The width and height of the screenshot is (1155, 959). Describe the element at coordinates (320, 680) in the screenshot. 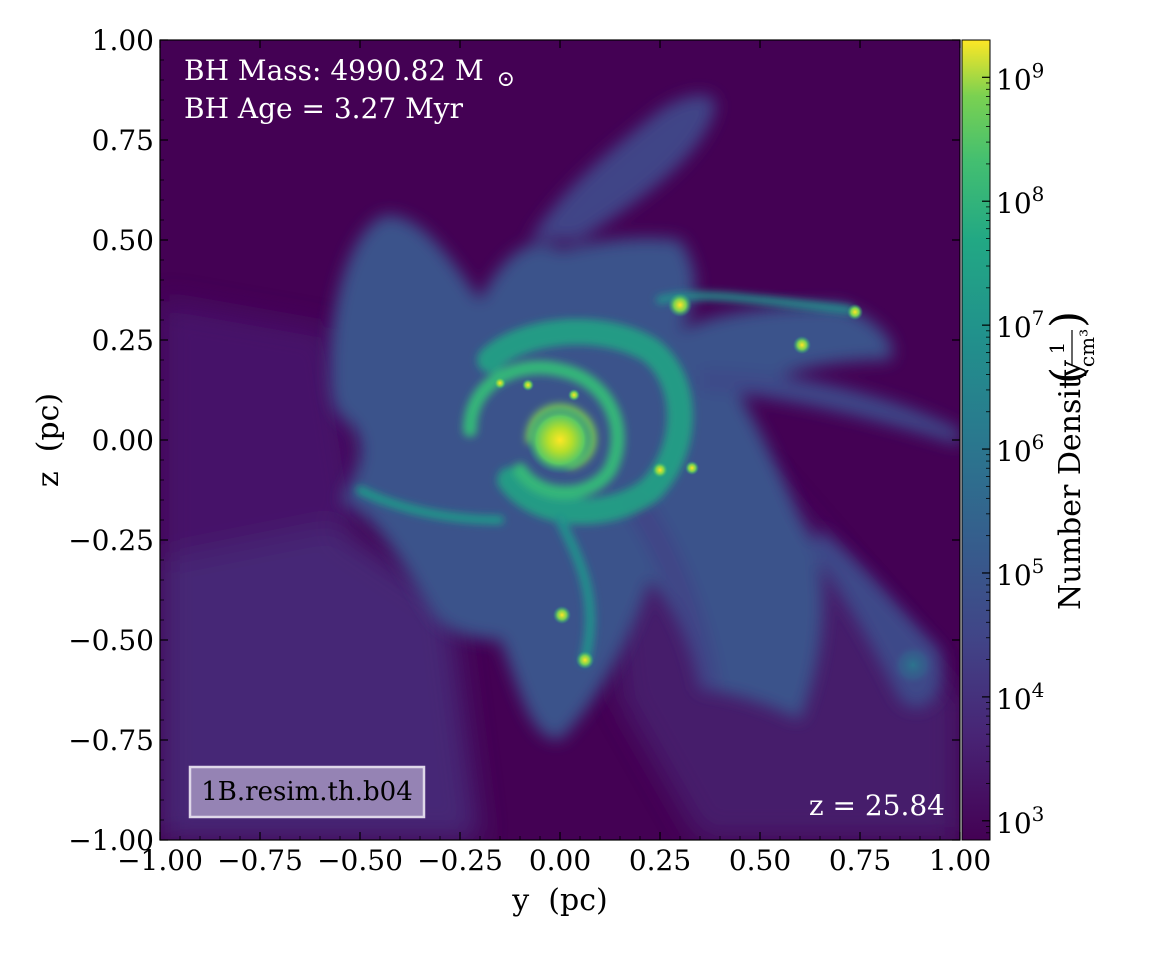

I see `diffuse-haze-lower-left` at that location.